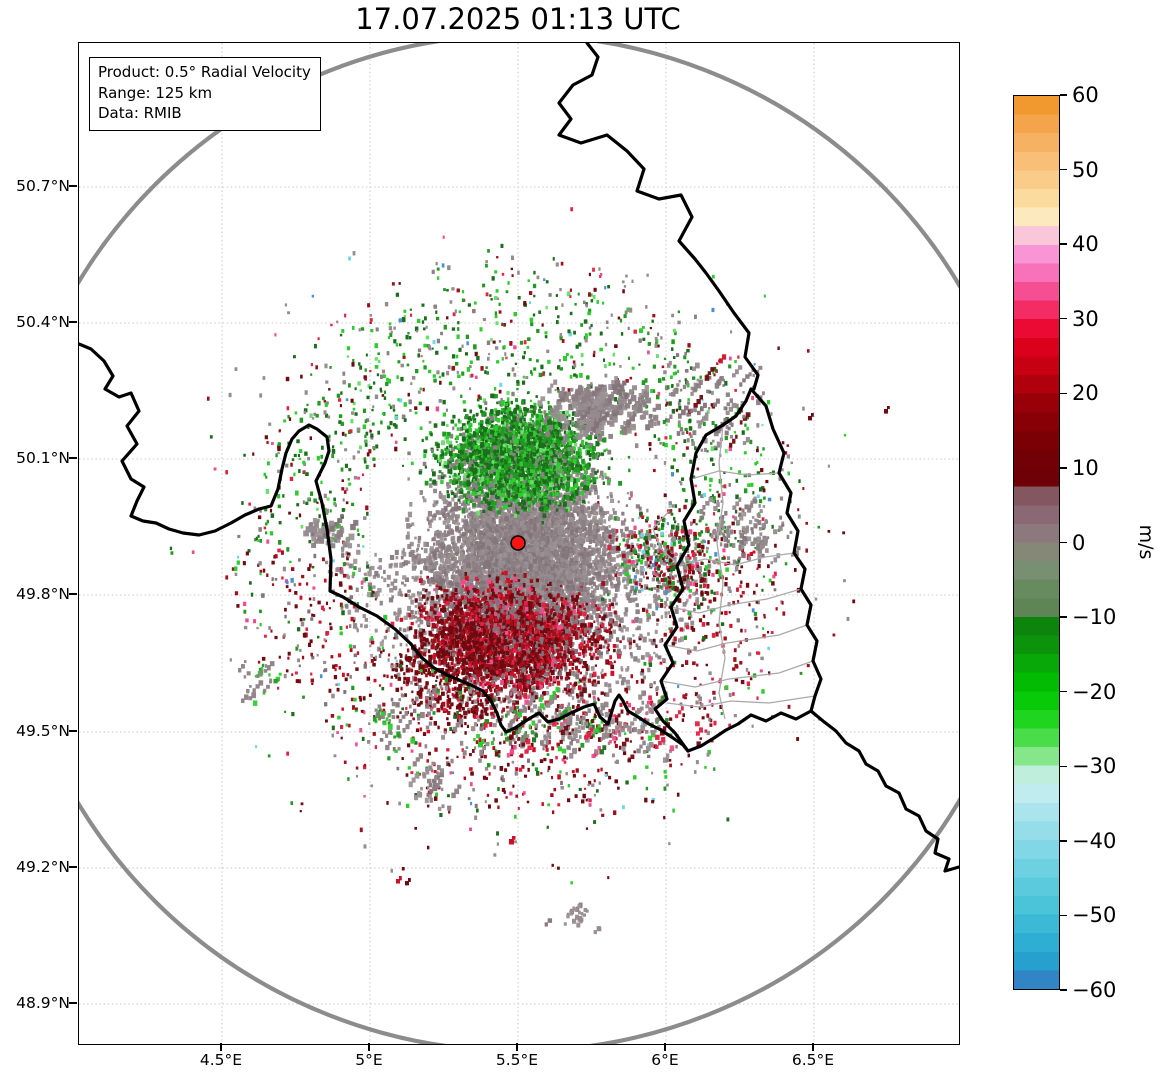 This screenshot has height=1081, width=1171. What do you see at coordinates (140, 113) in the screenshot?
I see `info-data-source: Data: RMIB` at bounding box center [140, 113].